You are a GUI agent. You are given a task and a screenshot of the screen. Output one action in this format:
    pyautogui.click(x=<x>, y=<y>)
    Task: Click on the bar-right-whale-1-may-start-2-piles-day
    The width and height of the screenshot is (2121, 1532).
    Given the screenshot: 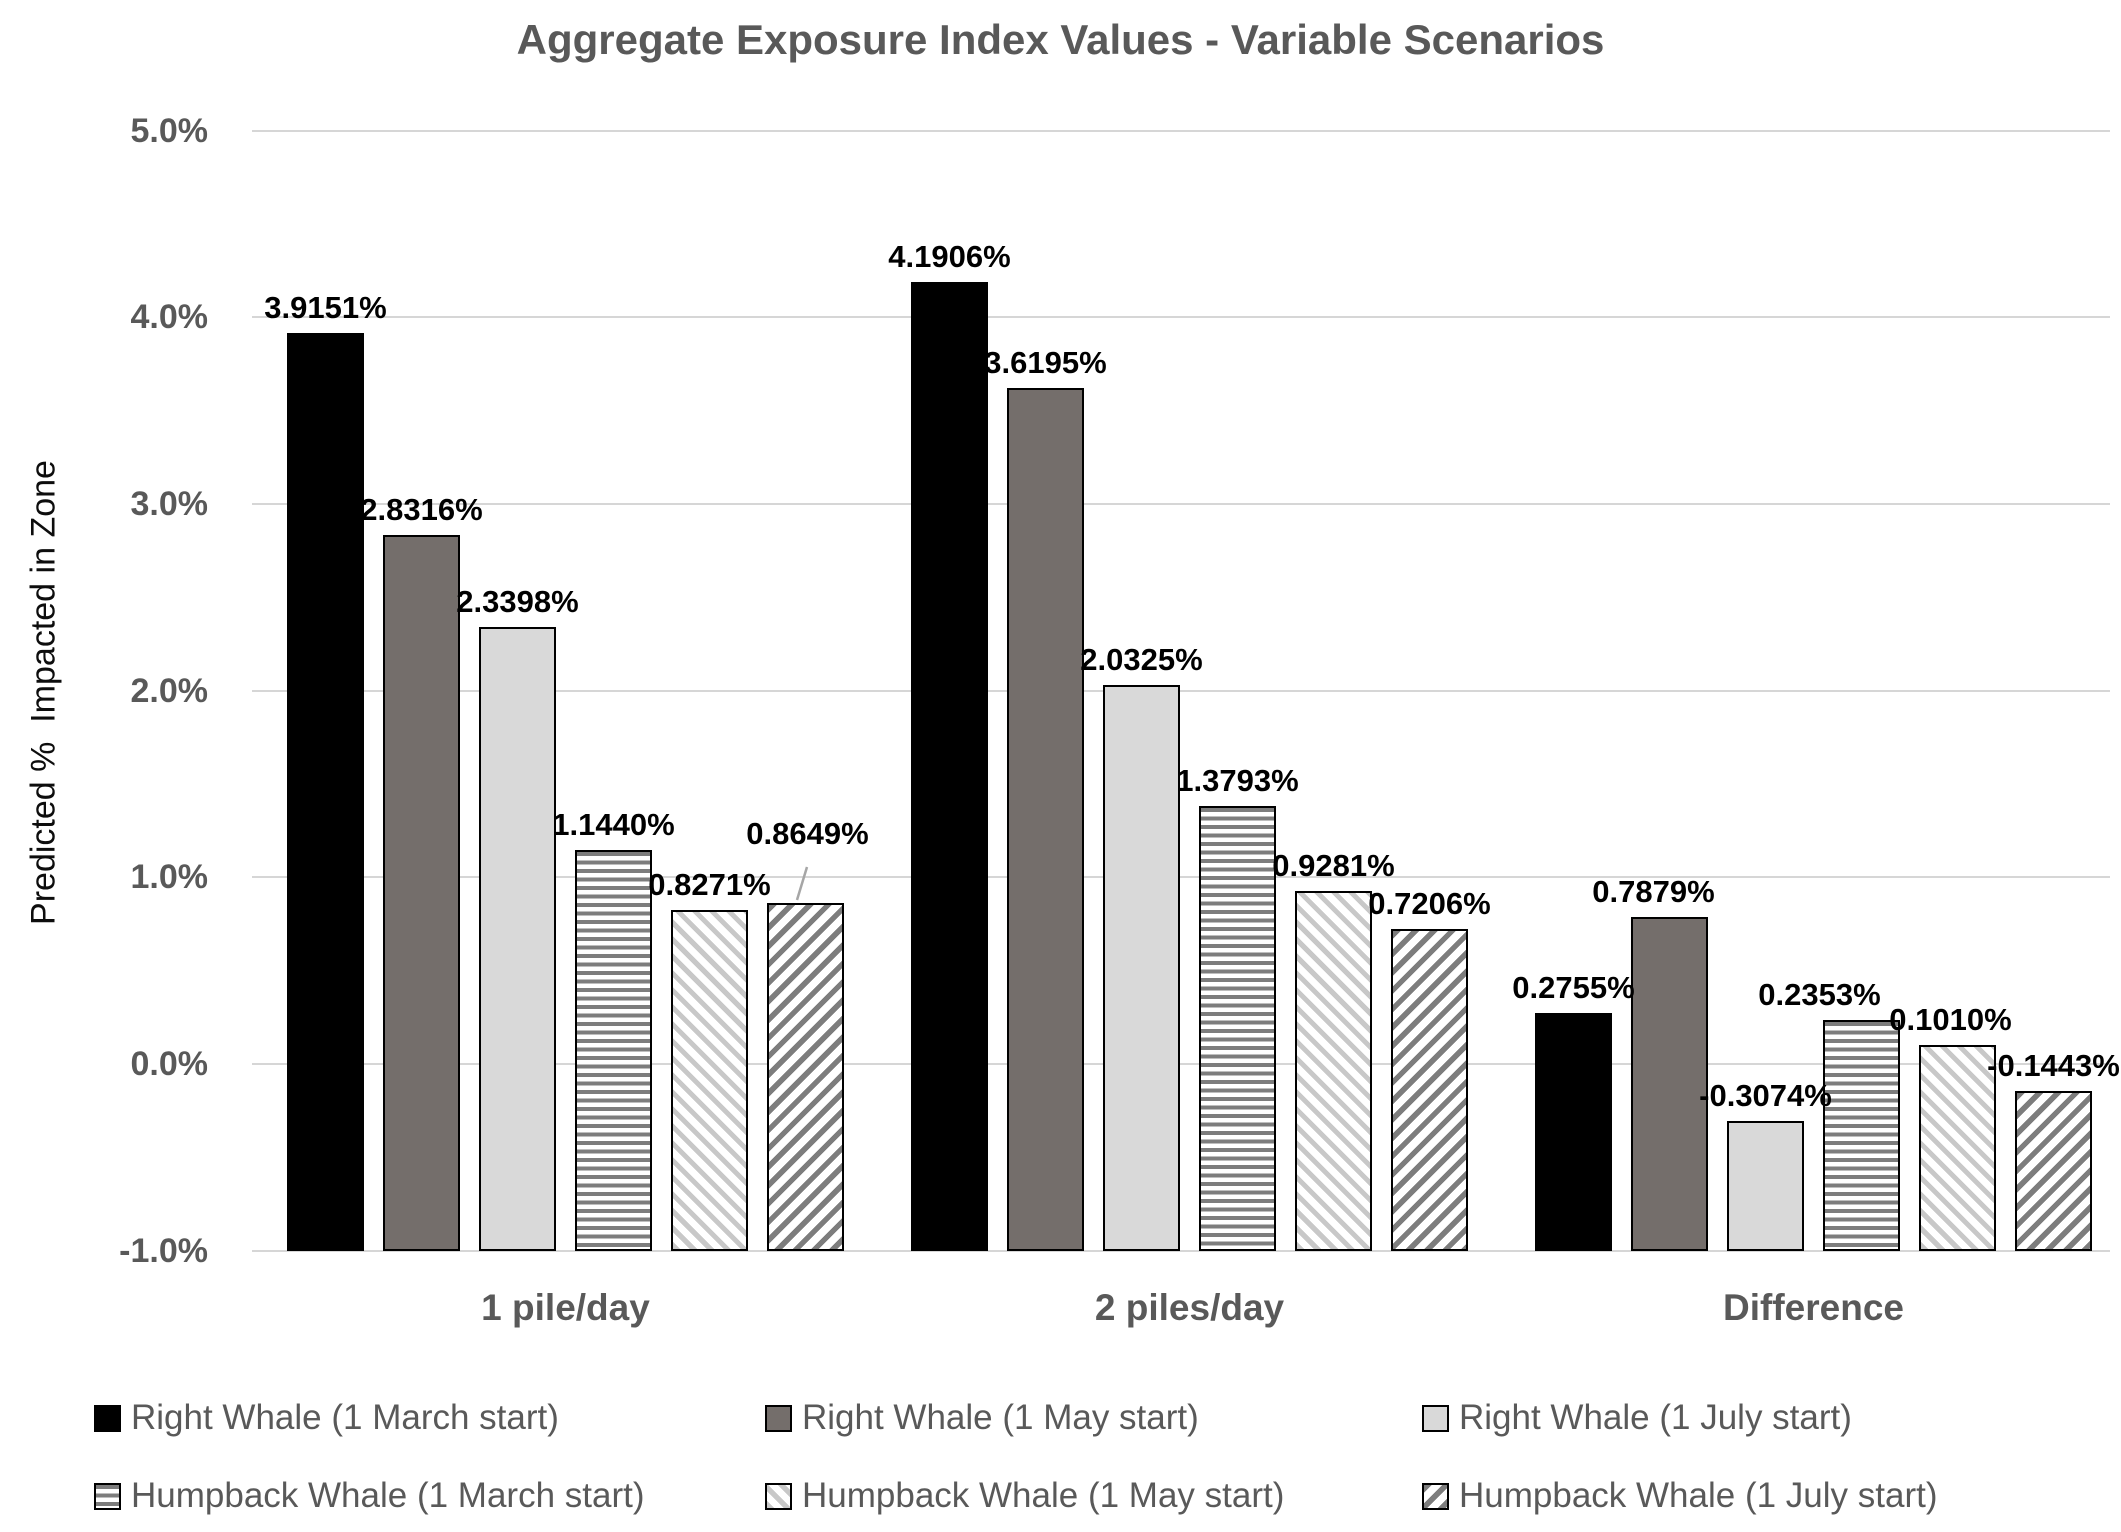 What is the action you would take?
    pyautogui.click(x=1045, y=819)
    